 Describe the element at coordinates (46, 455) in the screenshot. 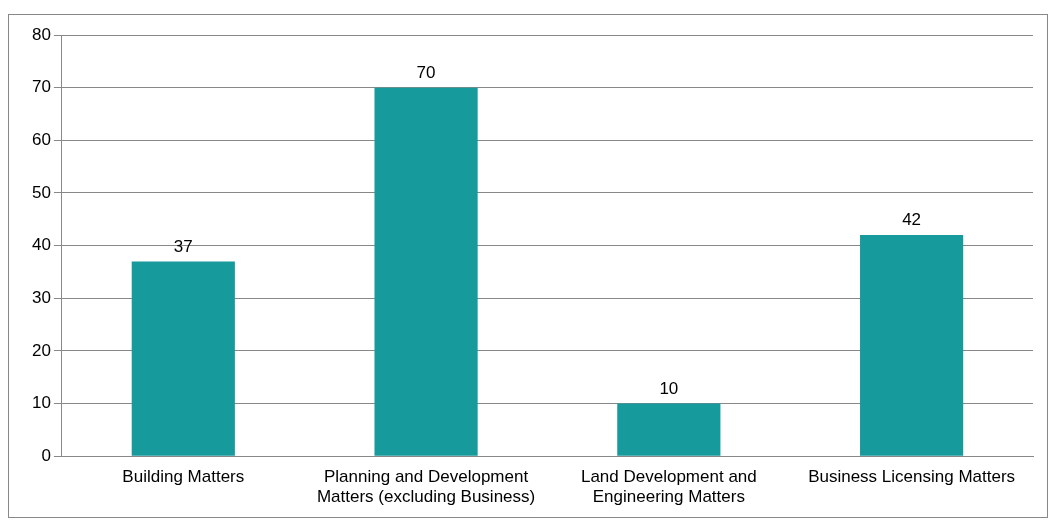

I see `y-tick-label: 0` at that location.